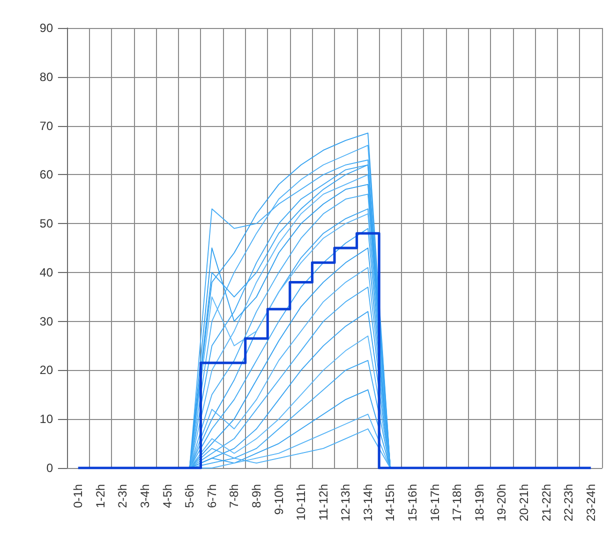 The image size is (605, 549). I want to click on x-tick-label: 17-18h, so click(457, 503).